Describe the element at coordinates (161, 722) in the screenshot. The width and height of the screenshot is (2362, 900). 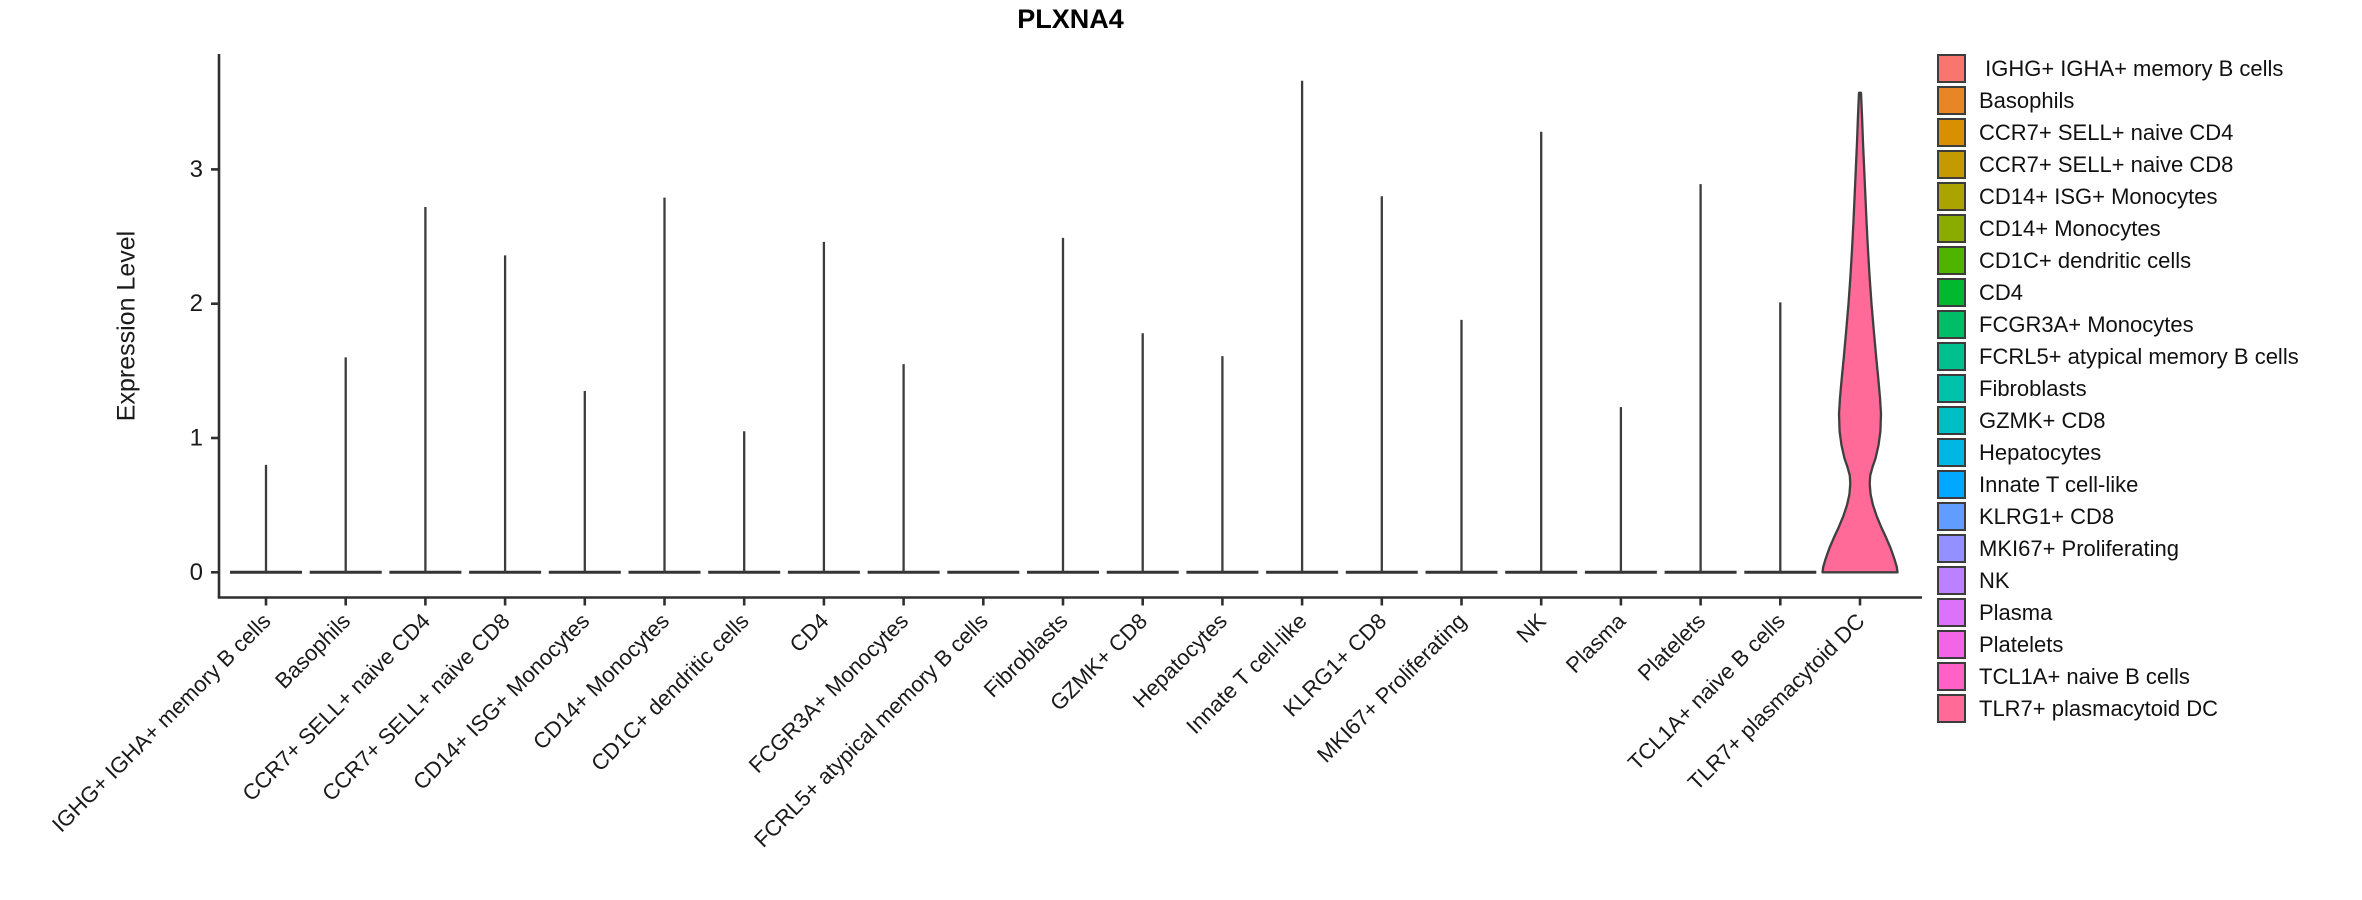
I see `x-tick-label: IGHG+ IGHA+ memory B cells` at that location.